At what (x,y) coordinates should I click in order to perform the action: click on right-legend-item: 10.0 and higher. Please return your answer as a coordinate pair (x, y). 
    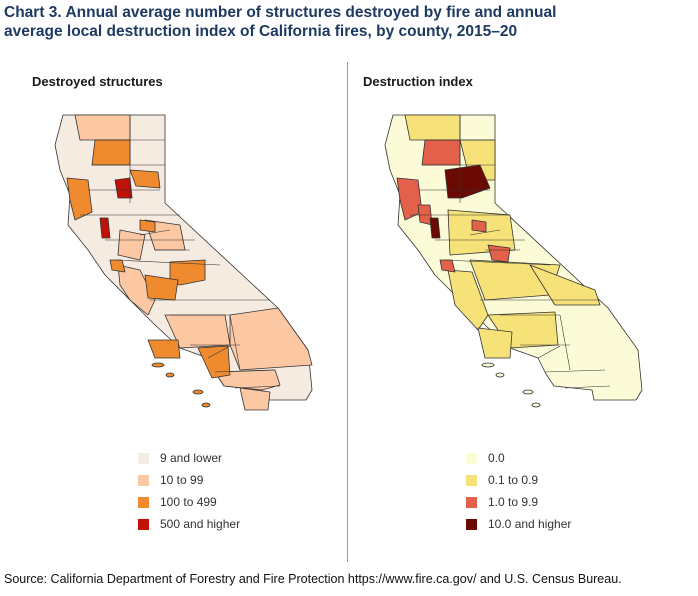
    Looking at the image, I should click on (518, 524).